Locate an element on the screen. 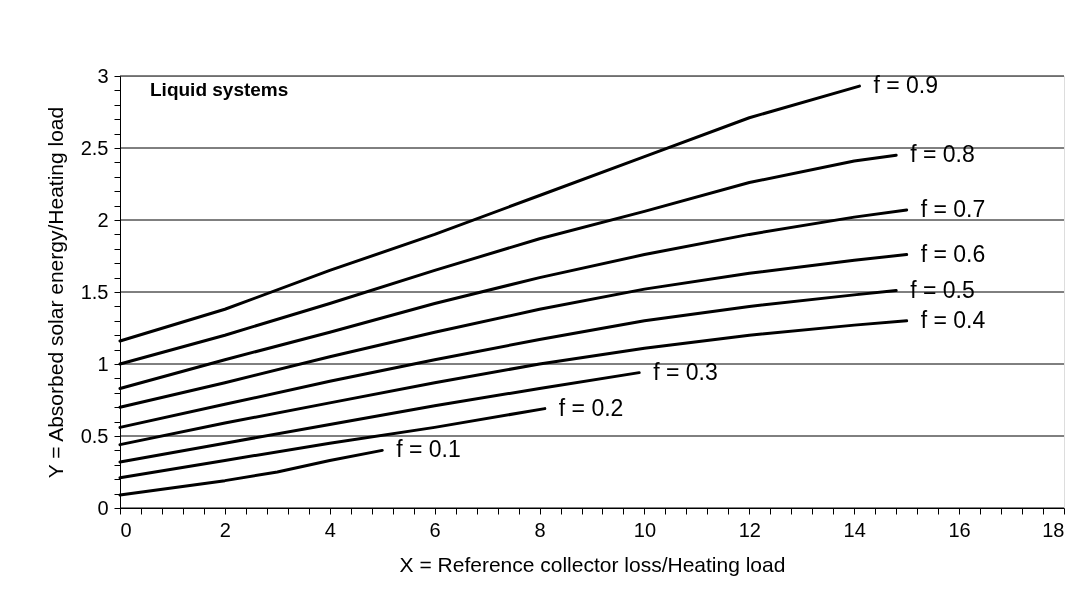 This screenshot has width=1087, height=611. x-tick-label: 0 is located at coordinates (126, 529).